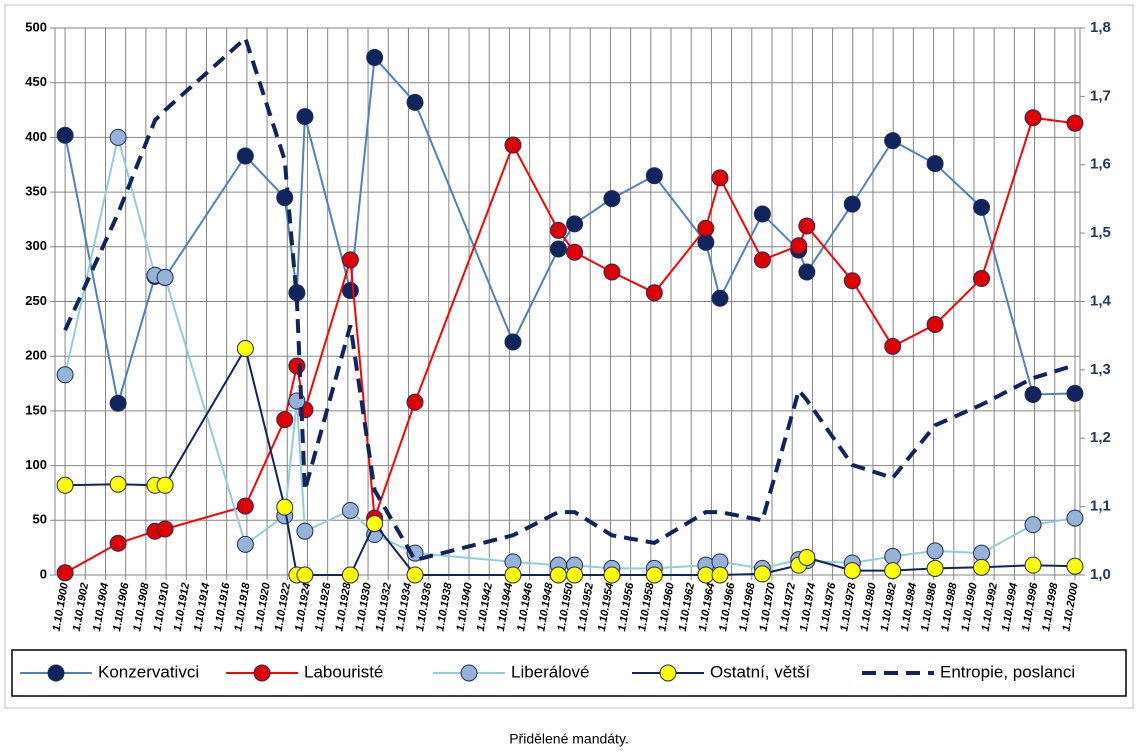 Image resolution: width=1139 pixels, height=753 pixels. Describe the element at coordinates (36, 81) in the screenshot. I see `y-tick-label: 450` at that location.